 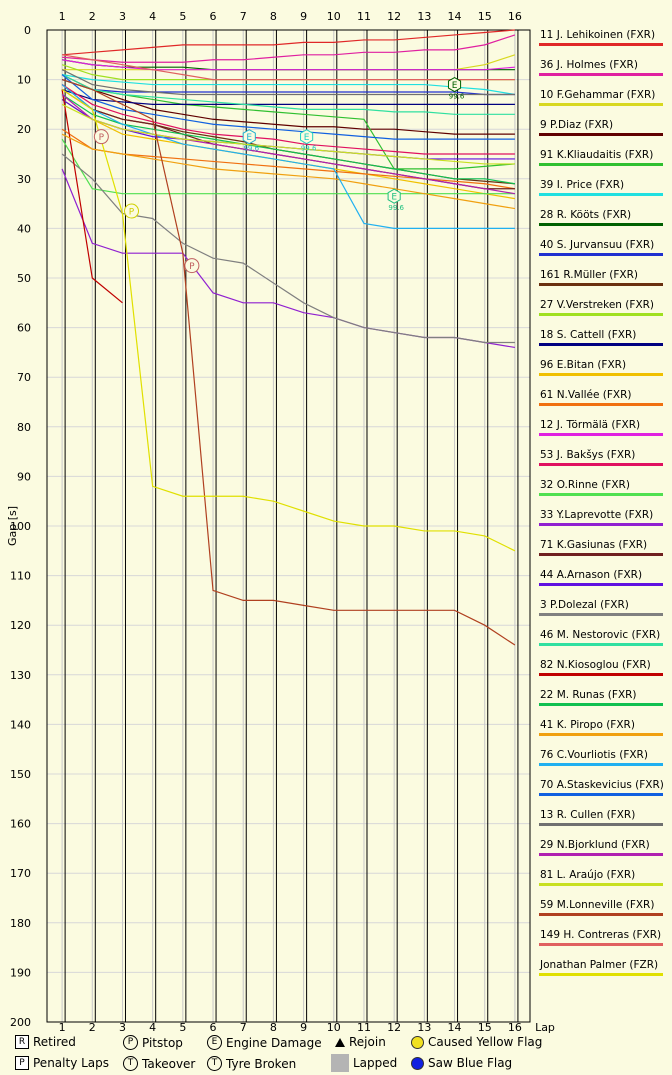 I want to click on x-tick-label-bottom: 11, so click(x=364, y=1027).